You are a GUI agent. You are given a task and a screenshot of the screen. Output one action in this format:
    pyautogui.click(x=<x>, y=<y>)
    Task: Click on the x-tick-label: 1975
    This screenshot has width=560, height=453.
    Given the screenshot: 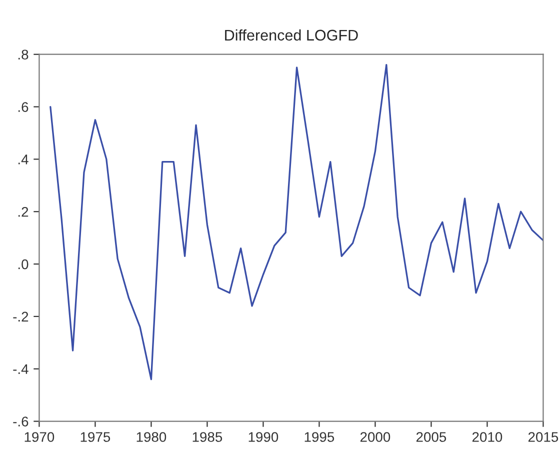 What is the action you would take?
    pyautogui.click(x=95, y=437)
    